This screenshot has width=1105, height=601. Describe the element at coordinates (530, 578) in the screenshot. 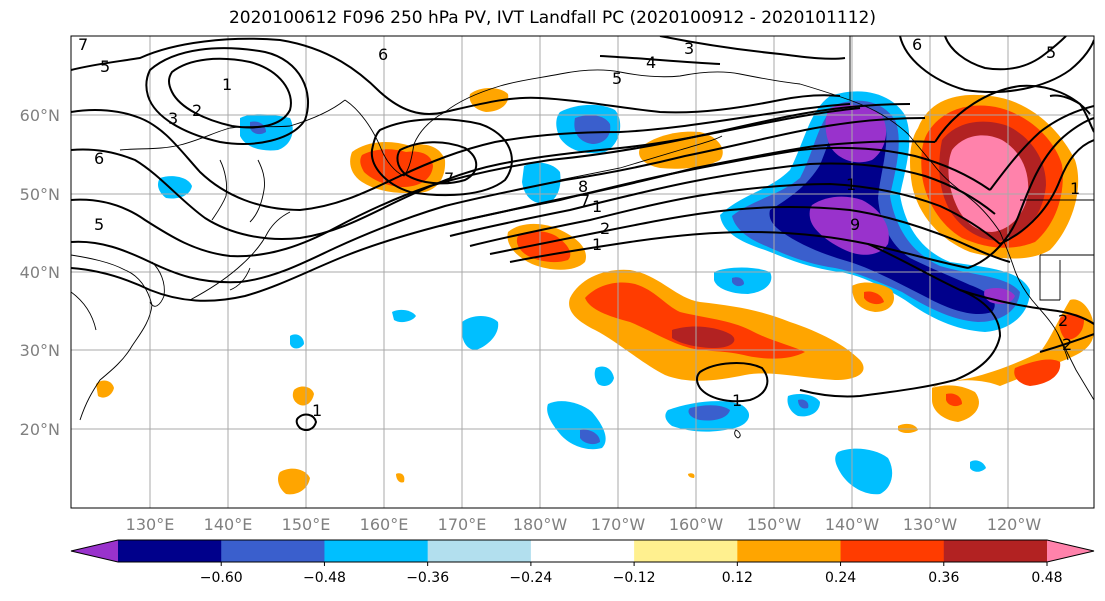

I see `colorbar-tick-label: −0.24` at that location.